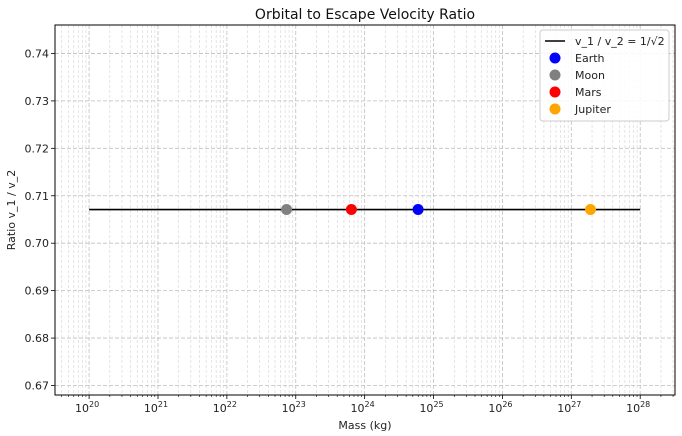  Describe the element at coordinates (87, 407) in the screenshot. I see `x-tick-label: 1020` at that location.